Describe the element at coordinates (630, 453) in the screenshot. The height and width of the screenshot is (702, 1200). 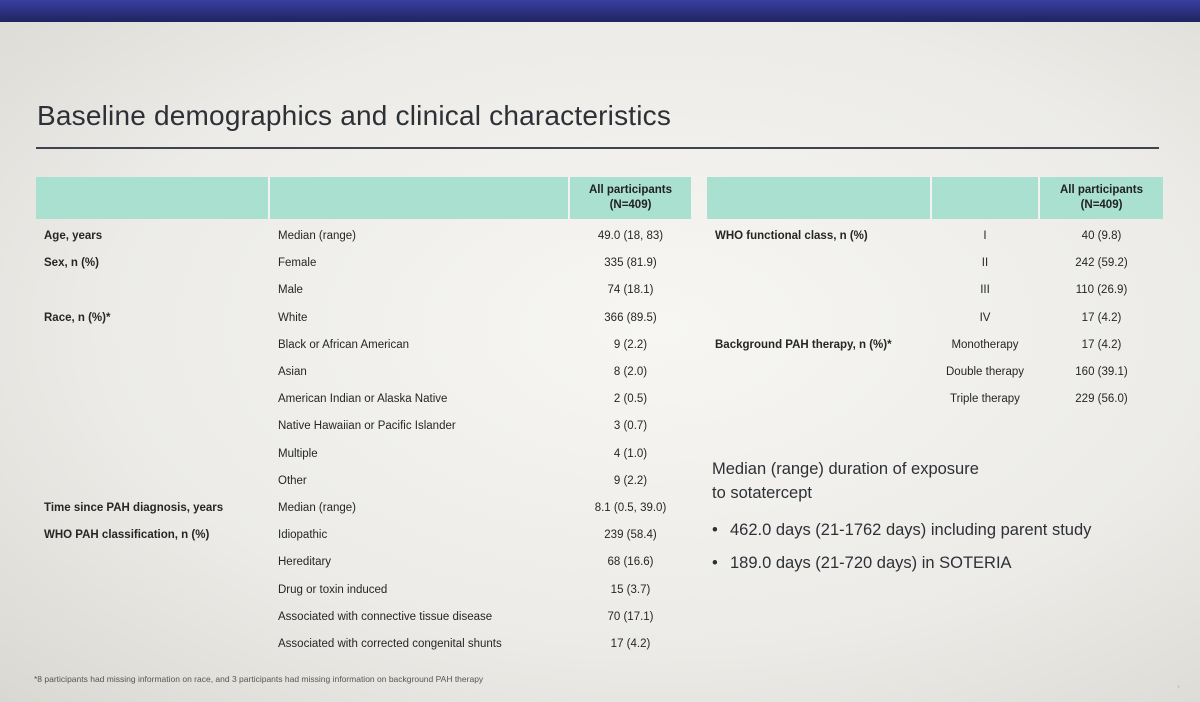
I see `row-value: 4 (1.0)` at that location.